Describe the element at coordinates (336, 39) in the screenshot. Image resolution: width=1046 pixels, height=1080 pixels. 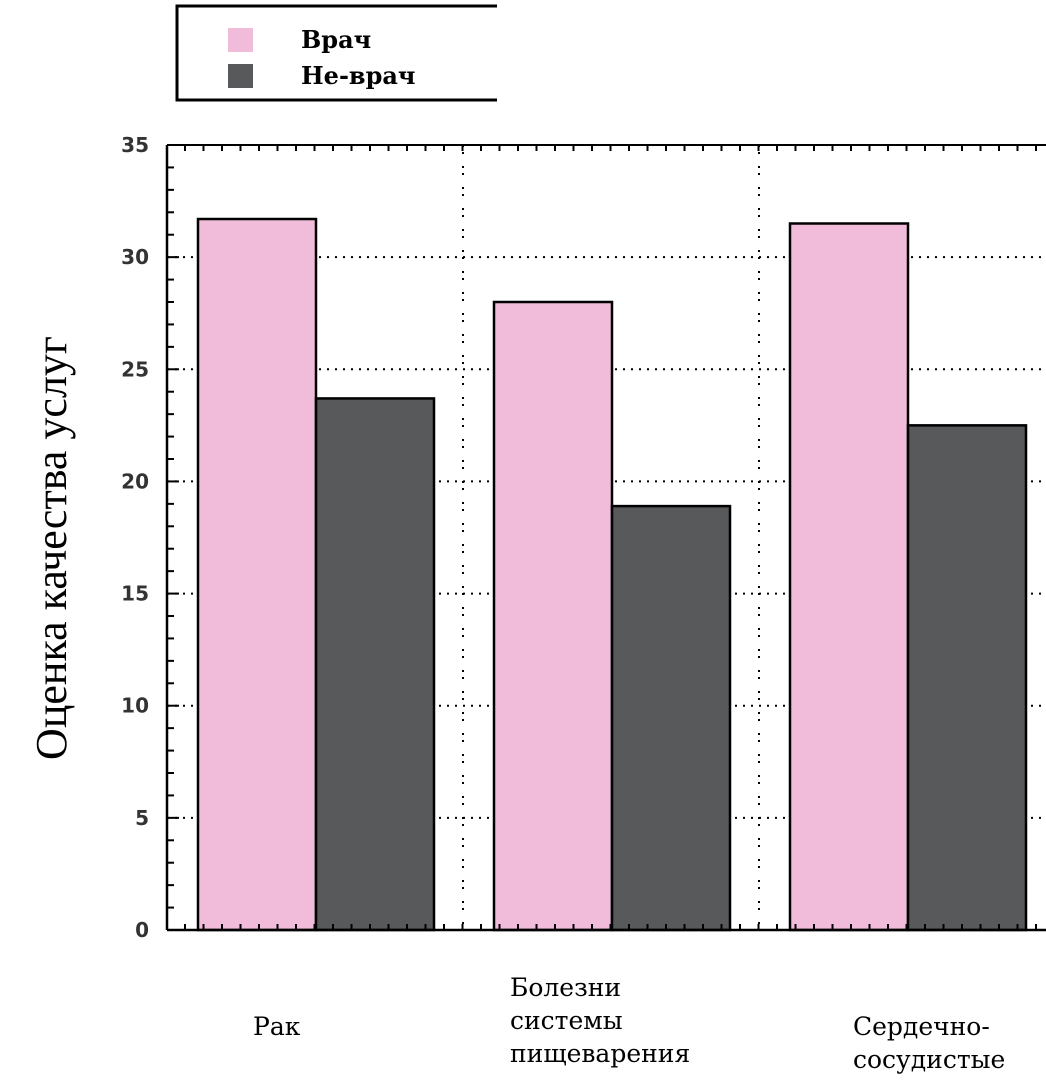
I see `legend-label: Врач` at that location.